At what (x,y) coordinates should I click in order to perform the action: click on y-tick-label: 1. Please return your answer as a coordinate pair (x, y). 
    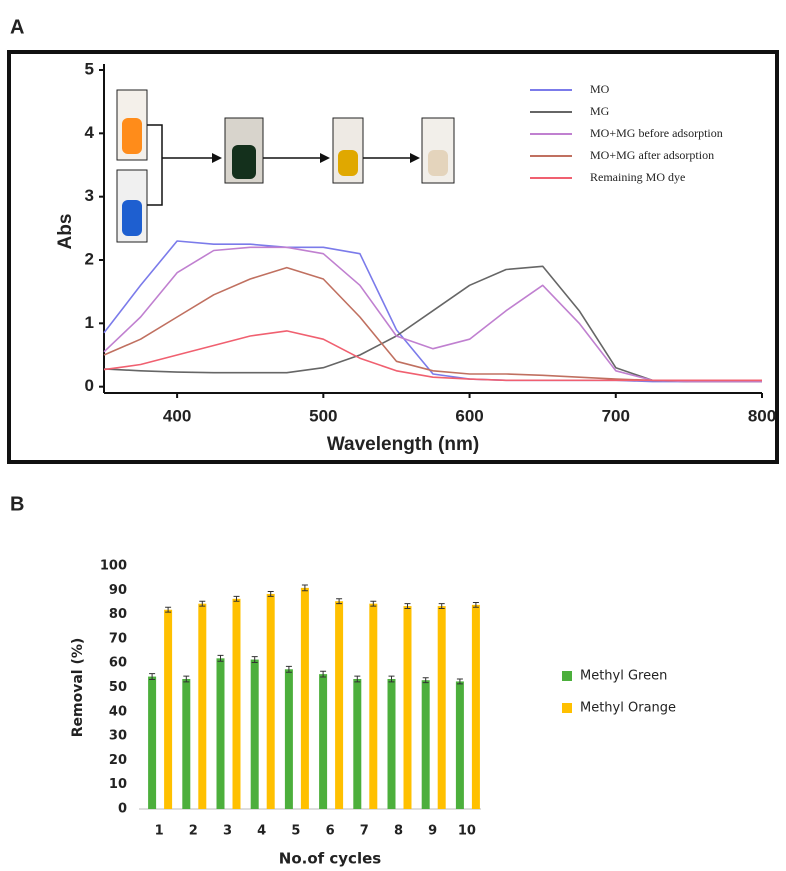
    Looking at the image, I should click on (89, 322).